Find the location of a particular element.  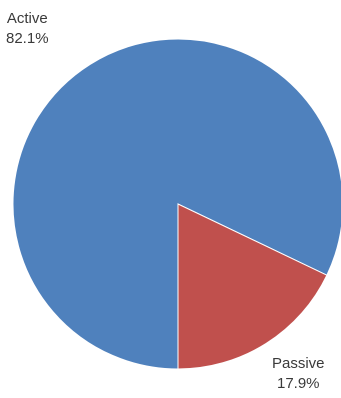

label-active: Active 82.1% is located at coordinates (27, 29).